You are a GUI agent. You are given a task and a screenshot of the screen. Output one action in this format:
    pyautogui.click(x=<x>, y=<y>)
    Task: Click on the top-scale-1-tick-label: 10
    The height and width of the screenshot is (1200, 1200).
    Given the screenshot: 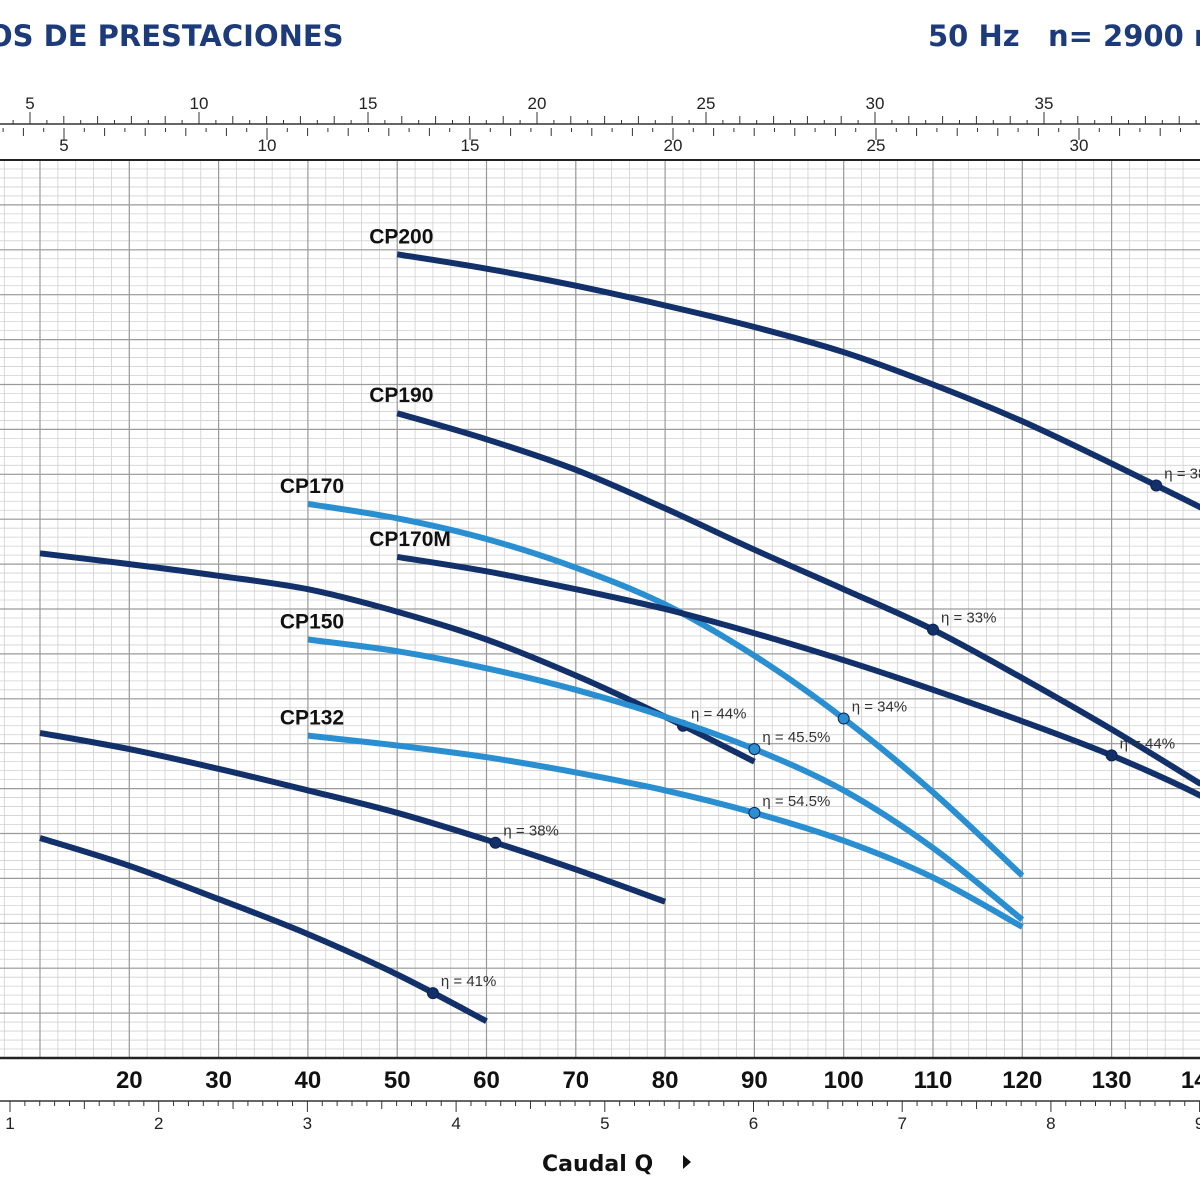 What is the action you would take?
    pyautogui.click(x=199, y=103)
    